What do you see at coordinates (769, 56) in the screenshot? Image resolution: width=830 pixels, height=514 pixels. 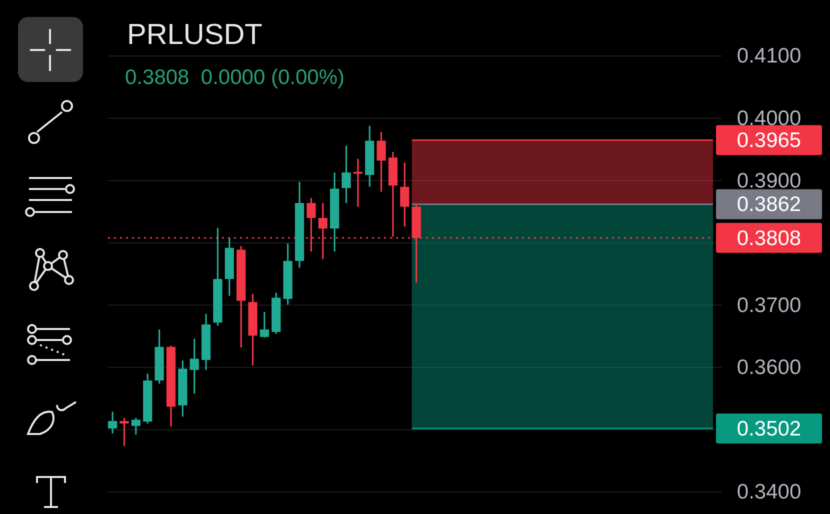 I see `y-tick-label: 0.4100` at bounding box center [769, 56].